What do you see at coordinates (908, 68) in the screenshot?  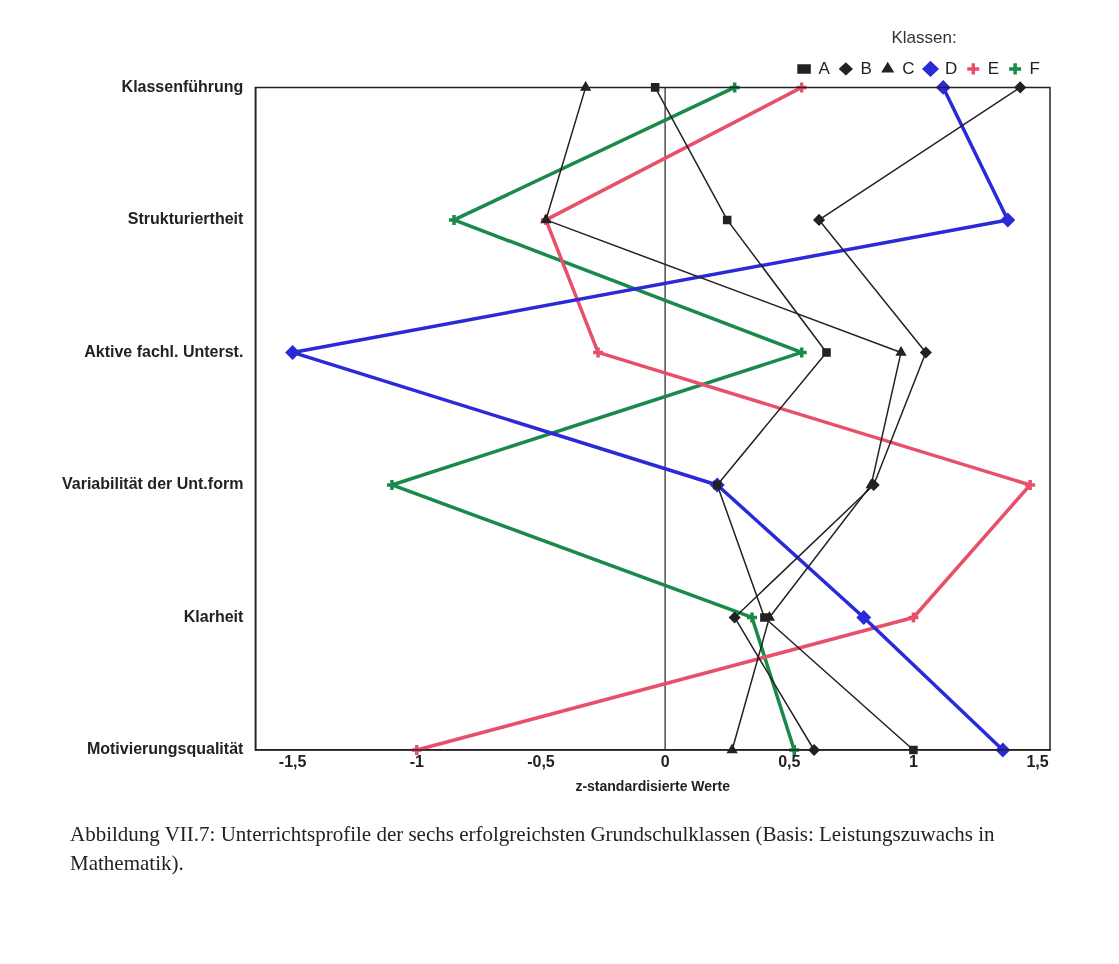 I see `legend-label: C` at bounding box center [908, 68].